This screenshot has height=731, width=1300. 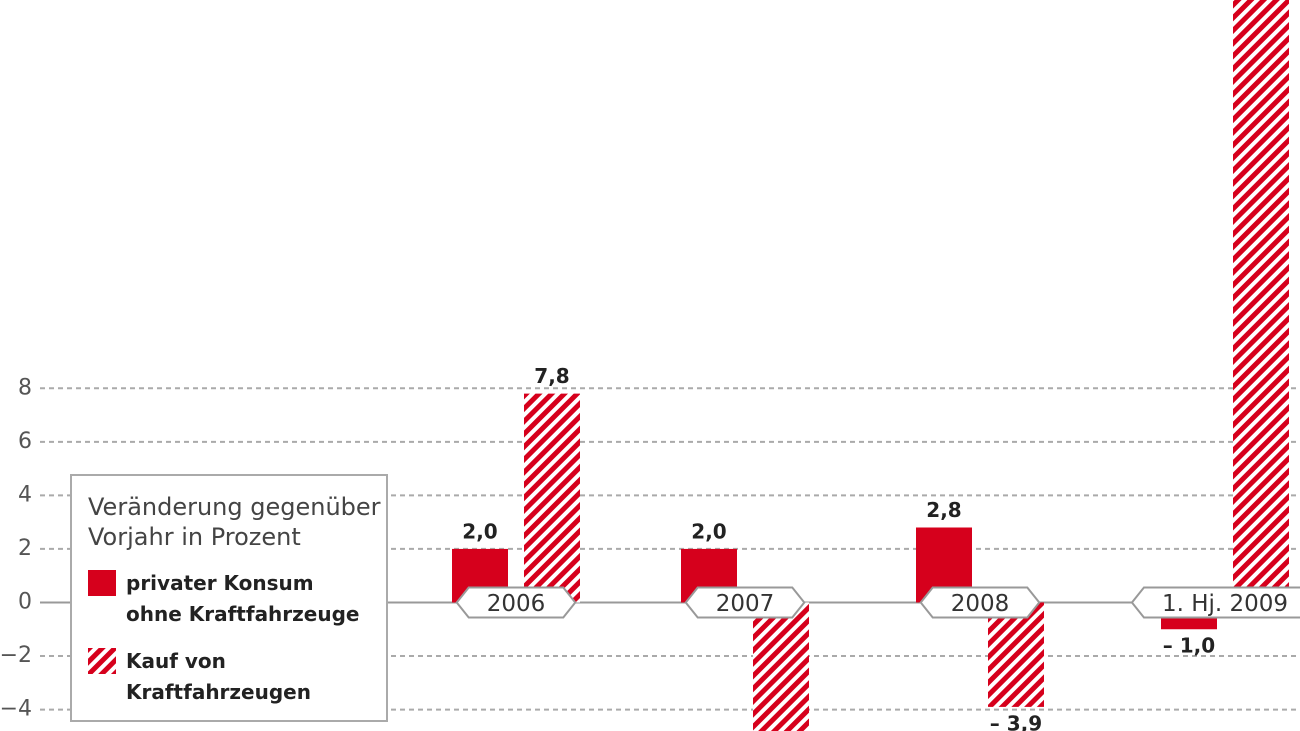 What do you see at coordinates (25, 441) in the screenshot?
I see `y-tick-label: 6` at bounding box center [25, 441].